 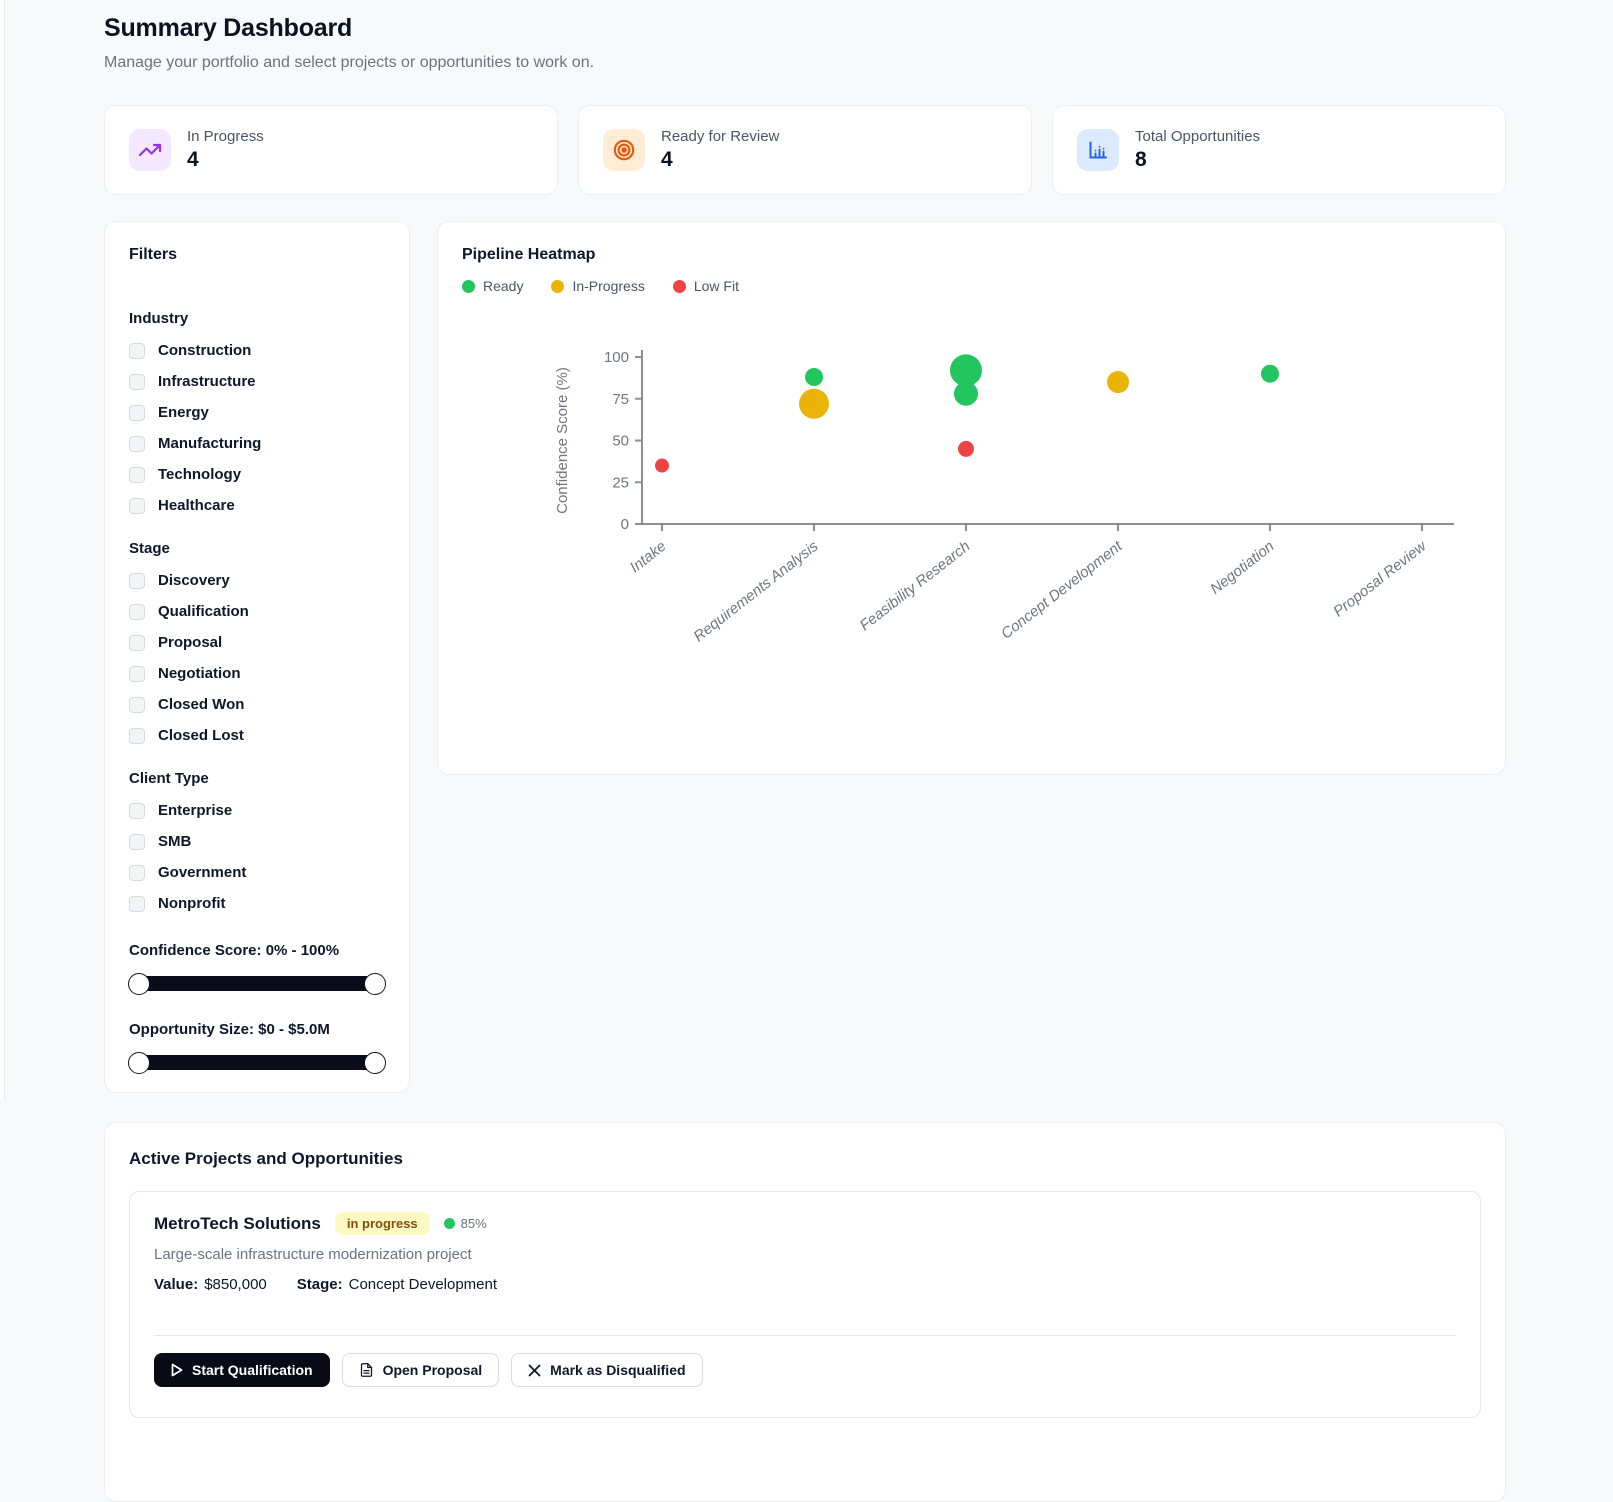 What do you see at coordinates (150, 150) in the screenshot?
I see `trending-up-icon` at bounding box center [150, 150].